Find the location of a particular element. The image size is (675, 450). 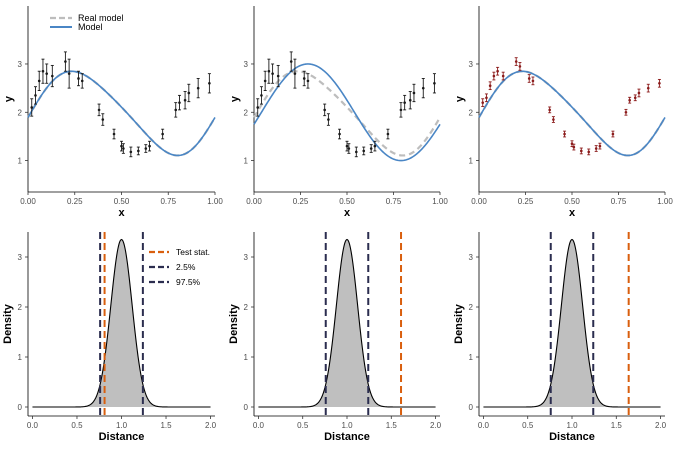

real-model-curve is located at coordinates (347, 113).